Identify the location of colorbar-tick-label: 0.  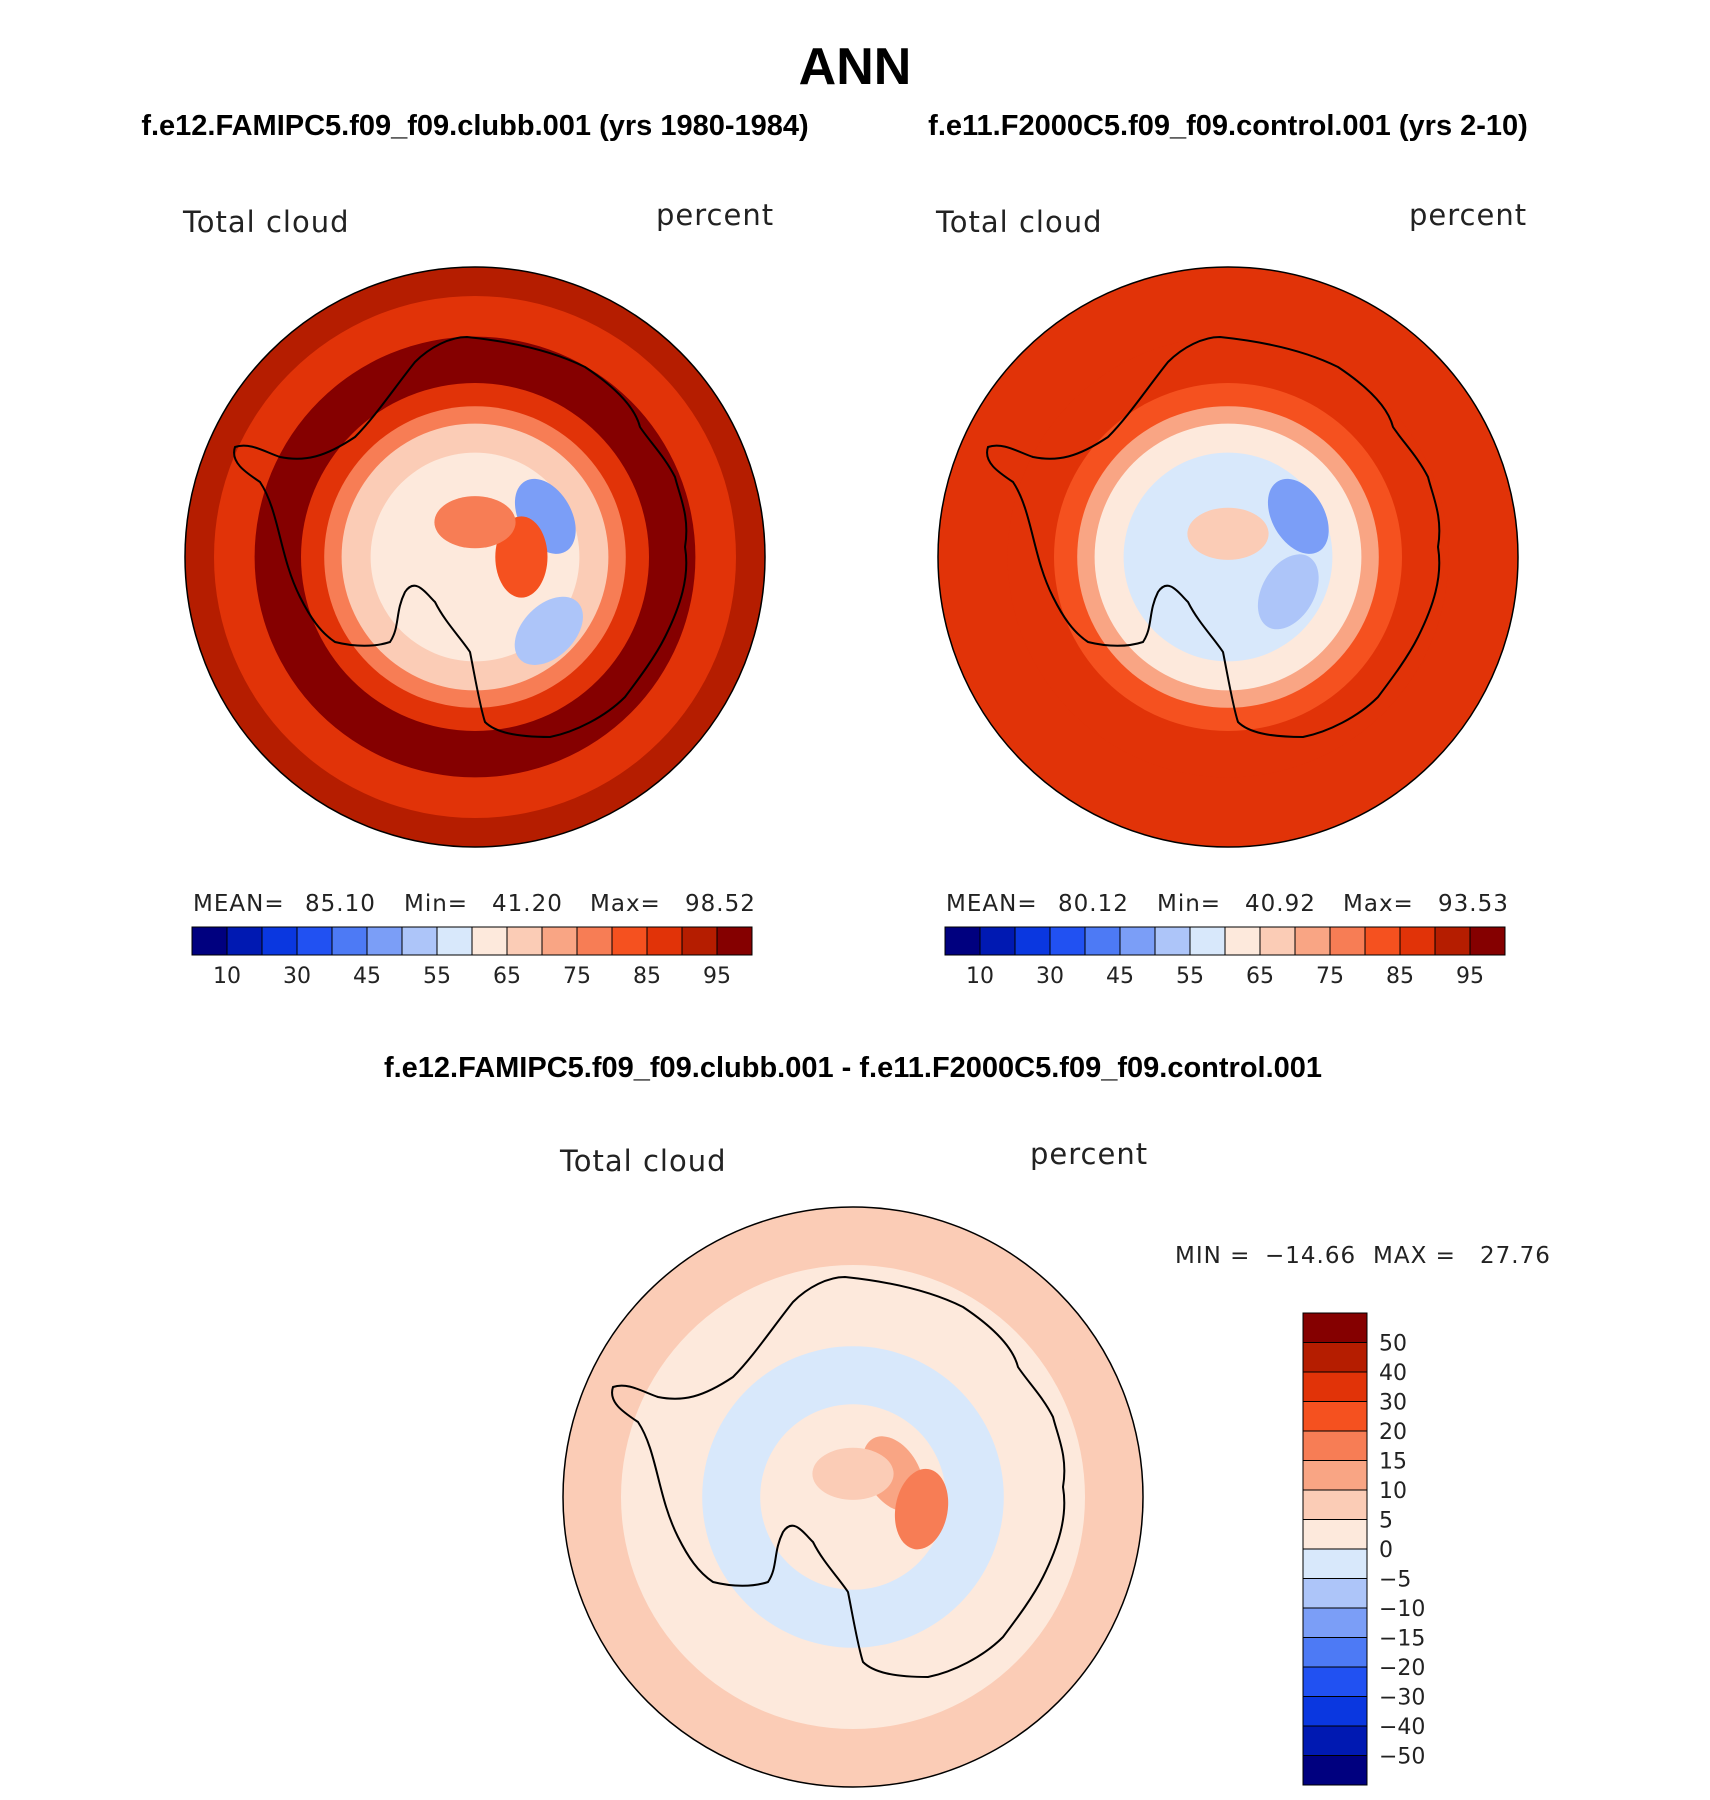
(1386, 1550).